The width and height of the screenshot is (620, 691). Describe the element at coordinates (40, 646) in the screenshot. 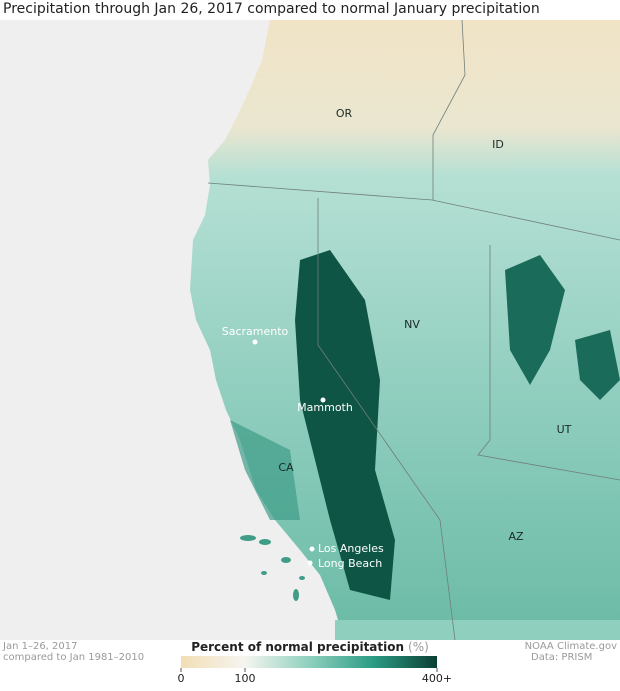

I see `footer-period: Jan 1–26, 2017` at that location.